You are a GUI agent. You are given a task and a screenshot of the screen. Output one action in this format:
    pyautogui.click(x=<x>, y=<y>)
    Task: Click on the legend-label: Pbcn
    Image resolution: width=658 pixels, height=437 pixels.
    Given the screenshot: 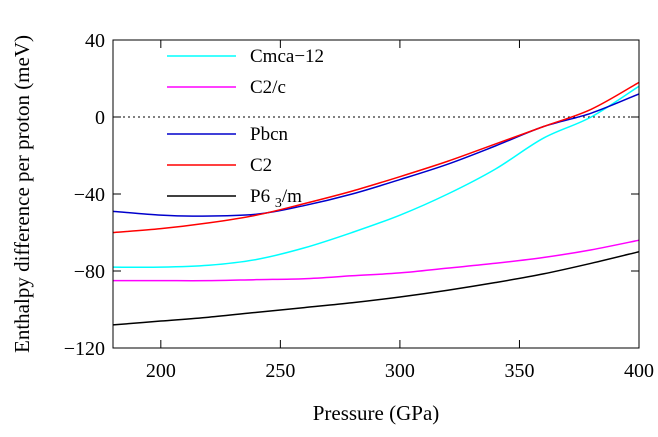 What is the action you would take?
    pyautogui.click(x=269, y=134)
    